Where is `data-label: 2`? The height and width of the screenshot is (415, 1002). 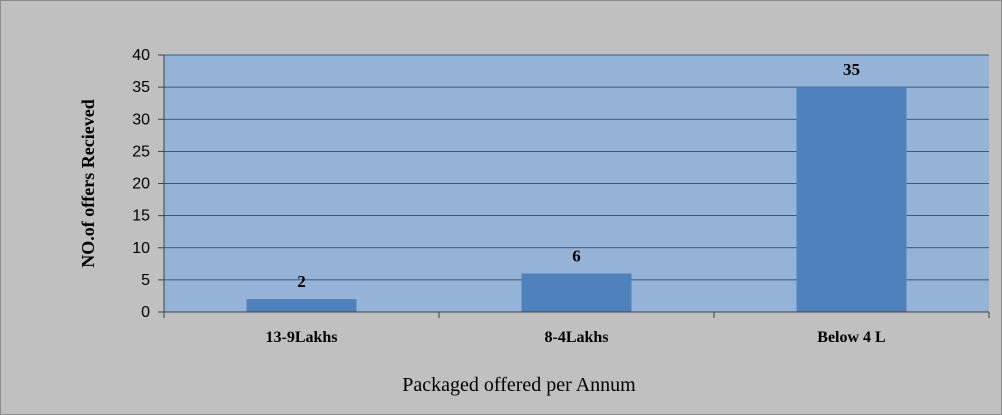 data-label: 2 is located at coordinates (301, 281).